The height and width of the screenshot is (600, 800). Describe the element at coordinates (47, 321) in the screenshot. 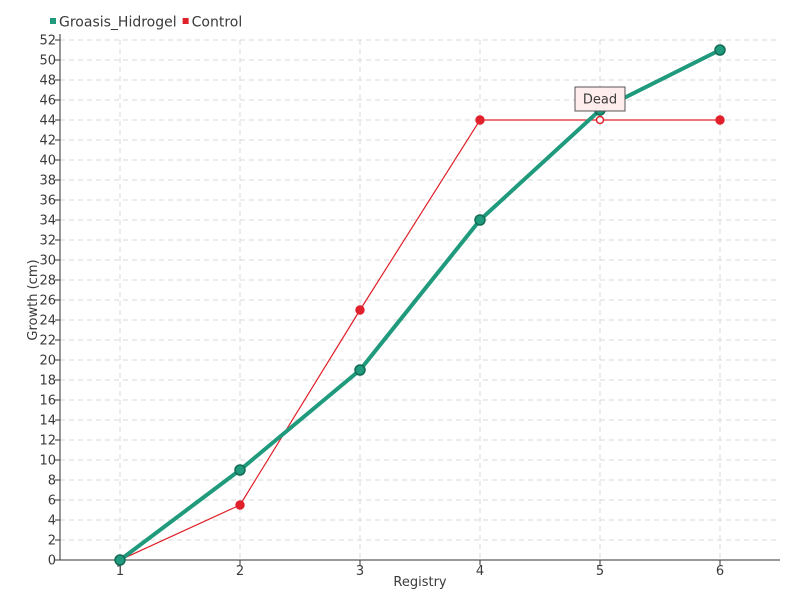

I see `y-tick-label: 24` at that location.